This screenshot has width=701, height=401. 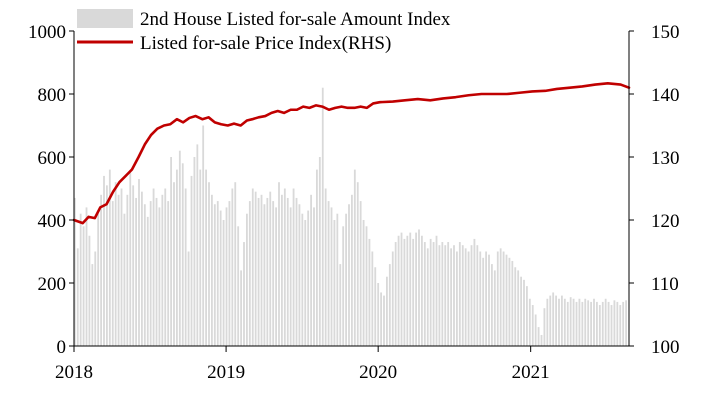 What do you see at coordinates (531, 372) in the screenshot?
I see `x-tick-label-3: 2021` at bounding box center [531, 372].